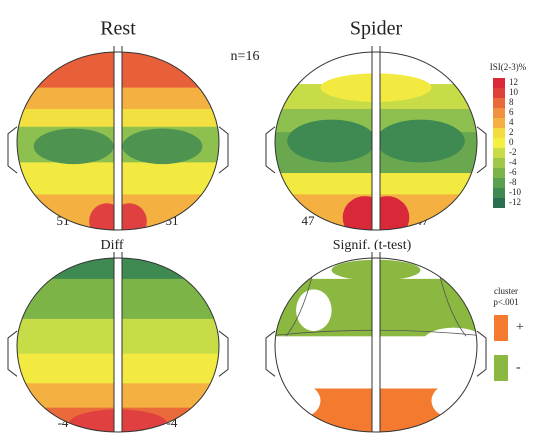 The image size is (540, 442). Describe the element at coordinates (518, 367) in the screenshot. I see `legend-label: -` at that location.